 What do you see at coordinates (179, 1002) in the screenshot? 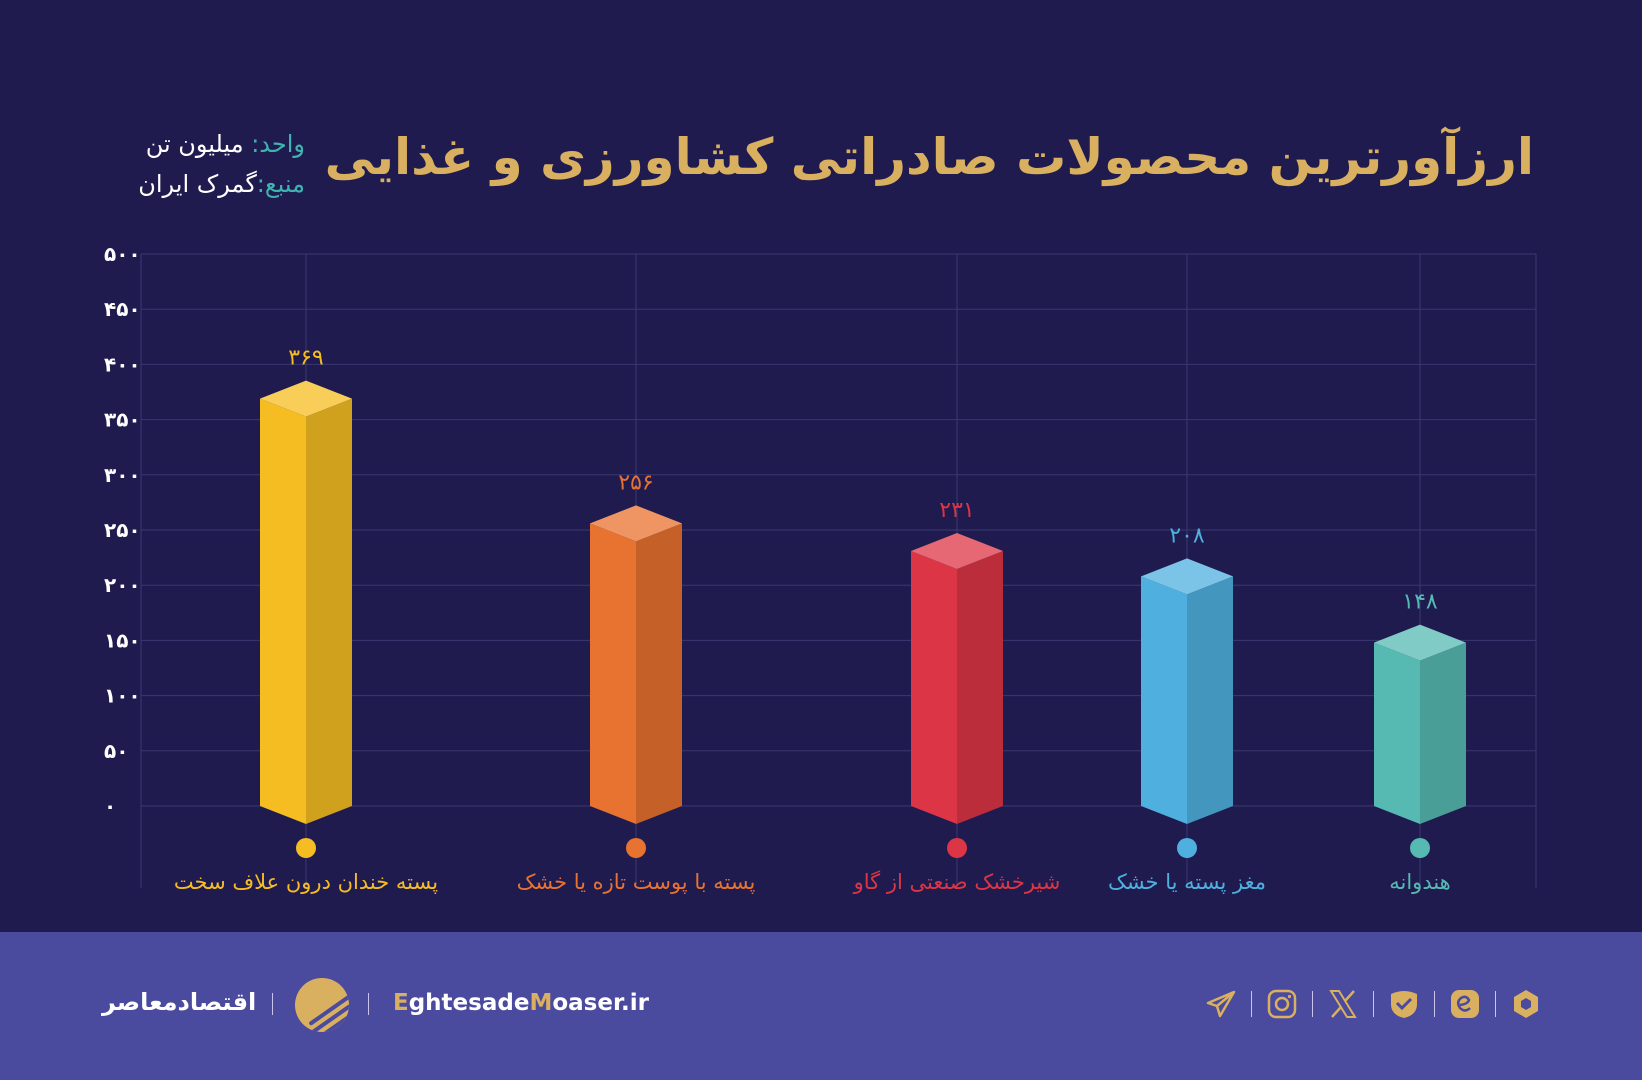
I see `brand-name: اقتصادمعاصر` at bounding box center [179, 1002].